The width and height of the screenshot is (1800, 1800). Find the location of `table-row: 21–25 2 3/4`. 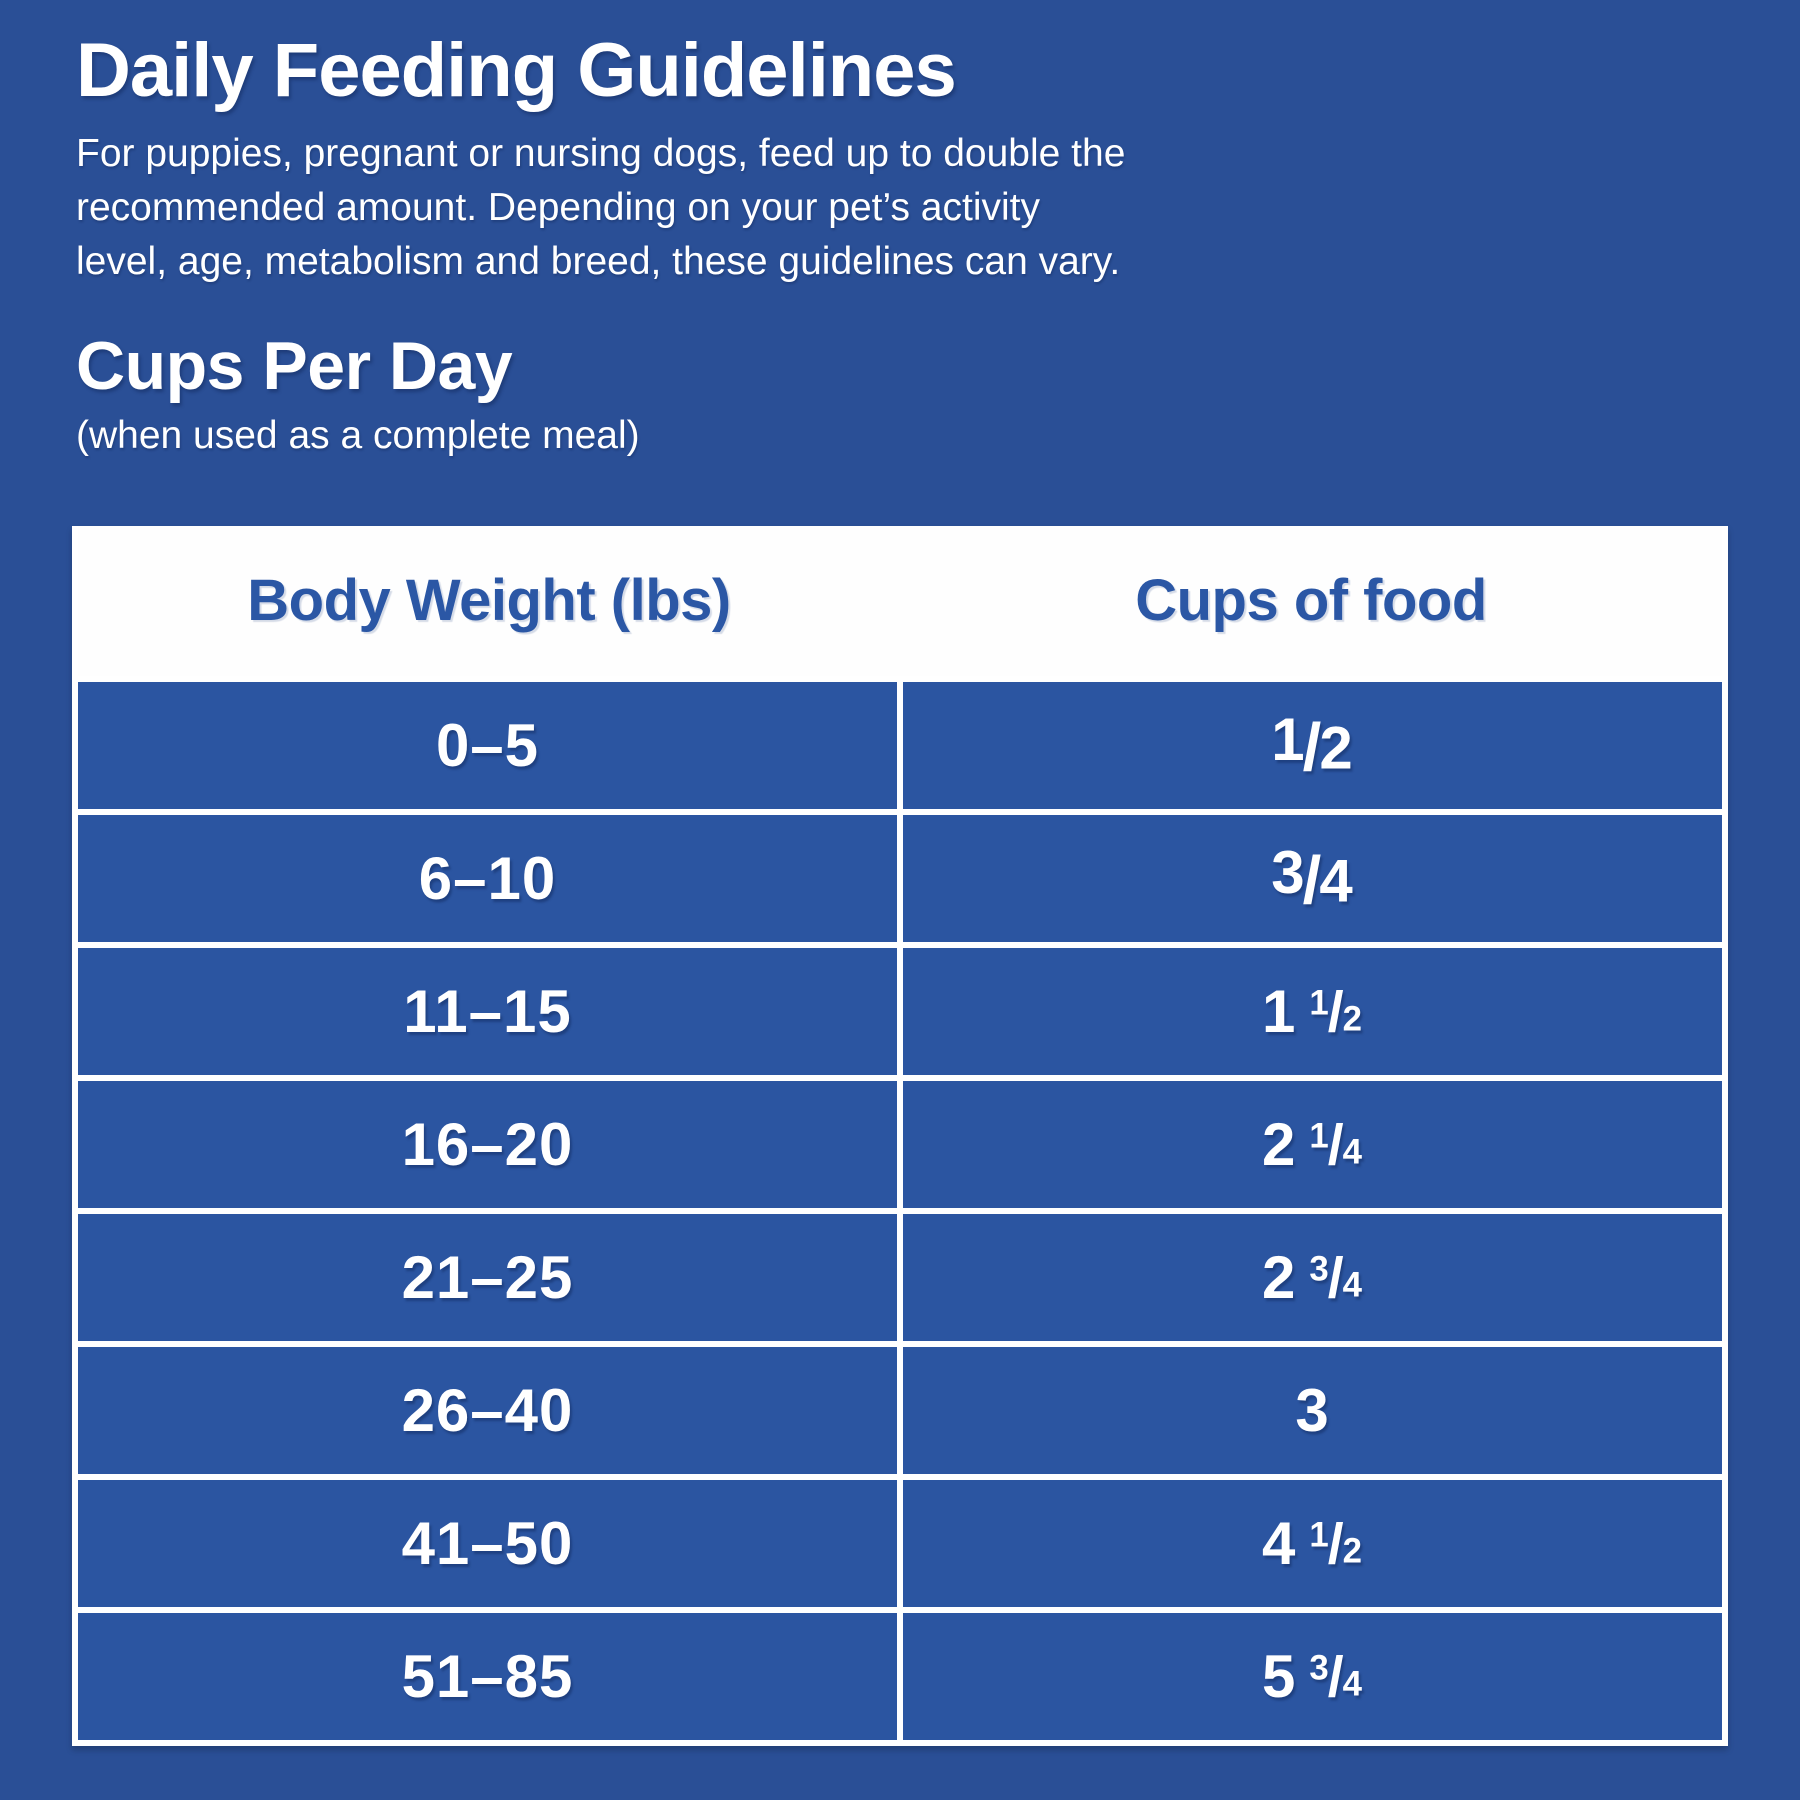

table-row: 21–25 2 3/4 is located at coordinates (900, 1274).